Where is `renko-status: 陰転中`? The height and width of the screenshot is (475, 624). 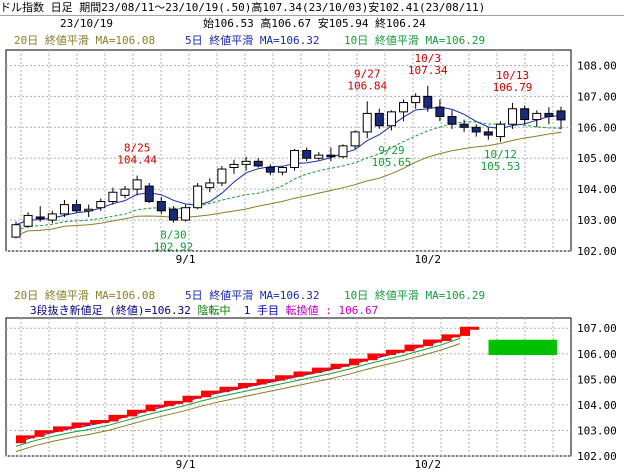
renko-status: 陰転中 is located at coordinates (214, 310).